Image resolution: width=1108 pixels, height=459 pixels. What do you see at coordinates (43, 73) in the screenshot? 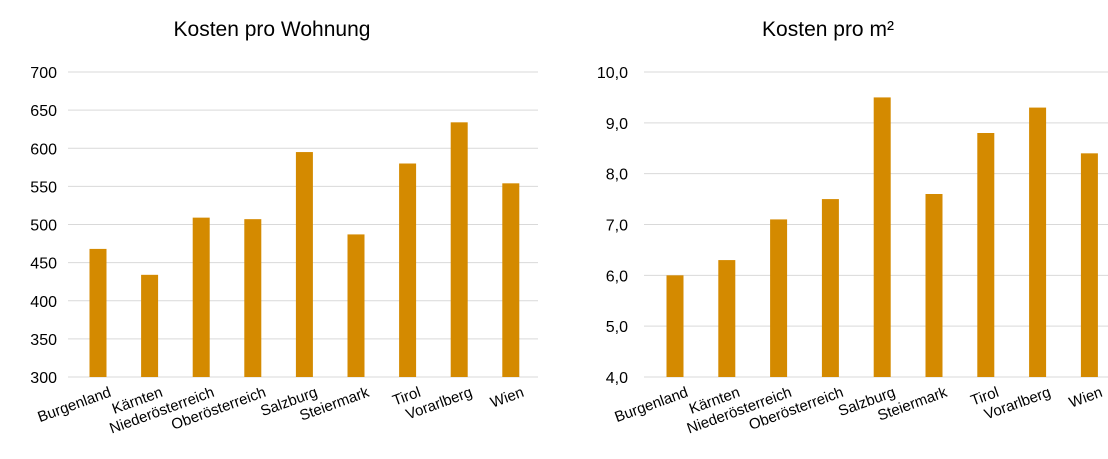
I see `y-tick-label: 700` at bounding box center [43, 73].